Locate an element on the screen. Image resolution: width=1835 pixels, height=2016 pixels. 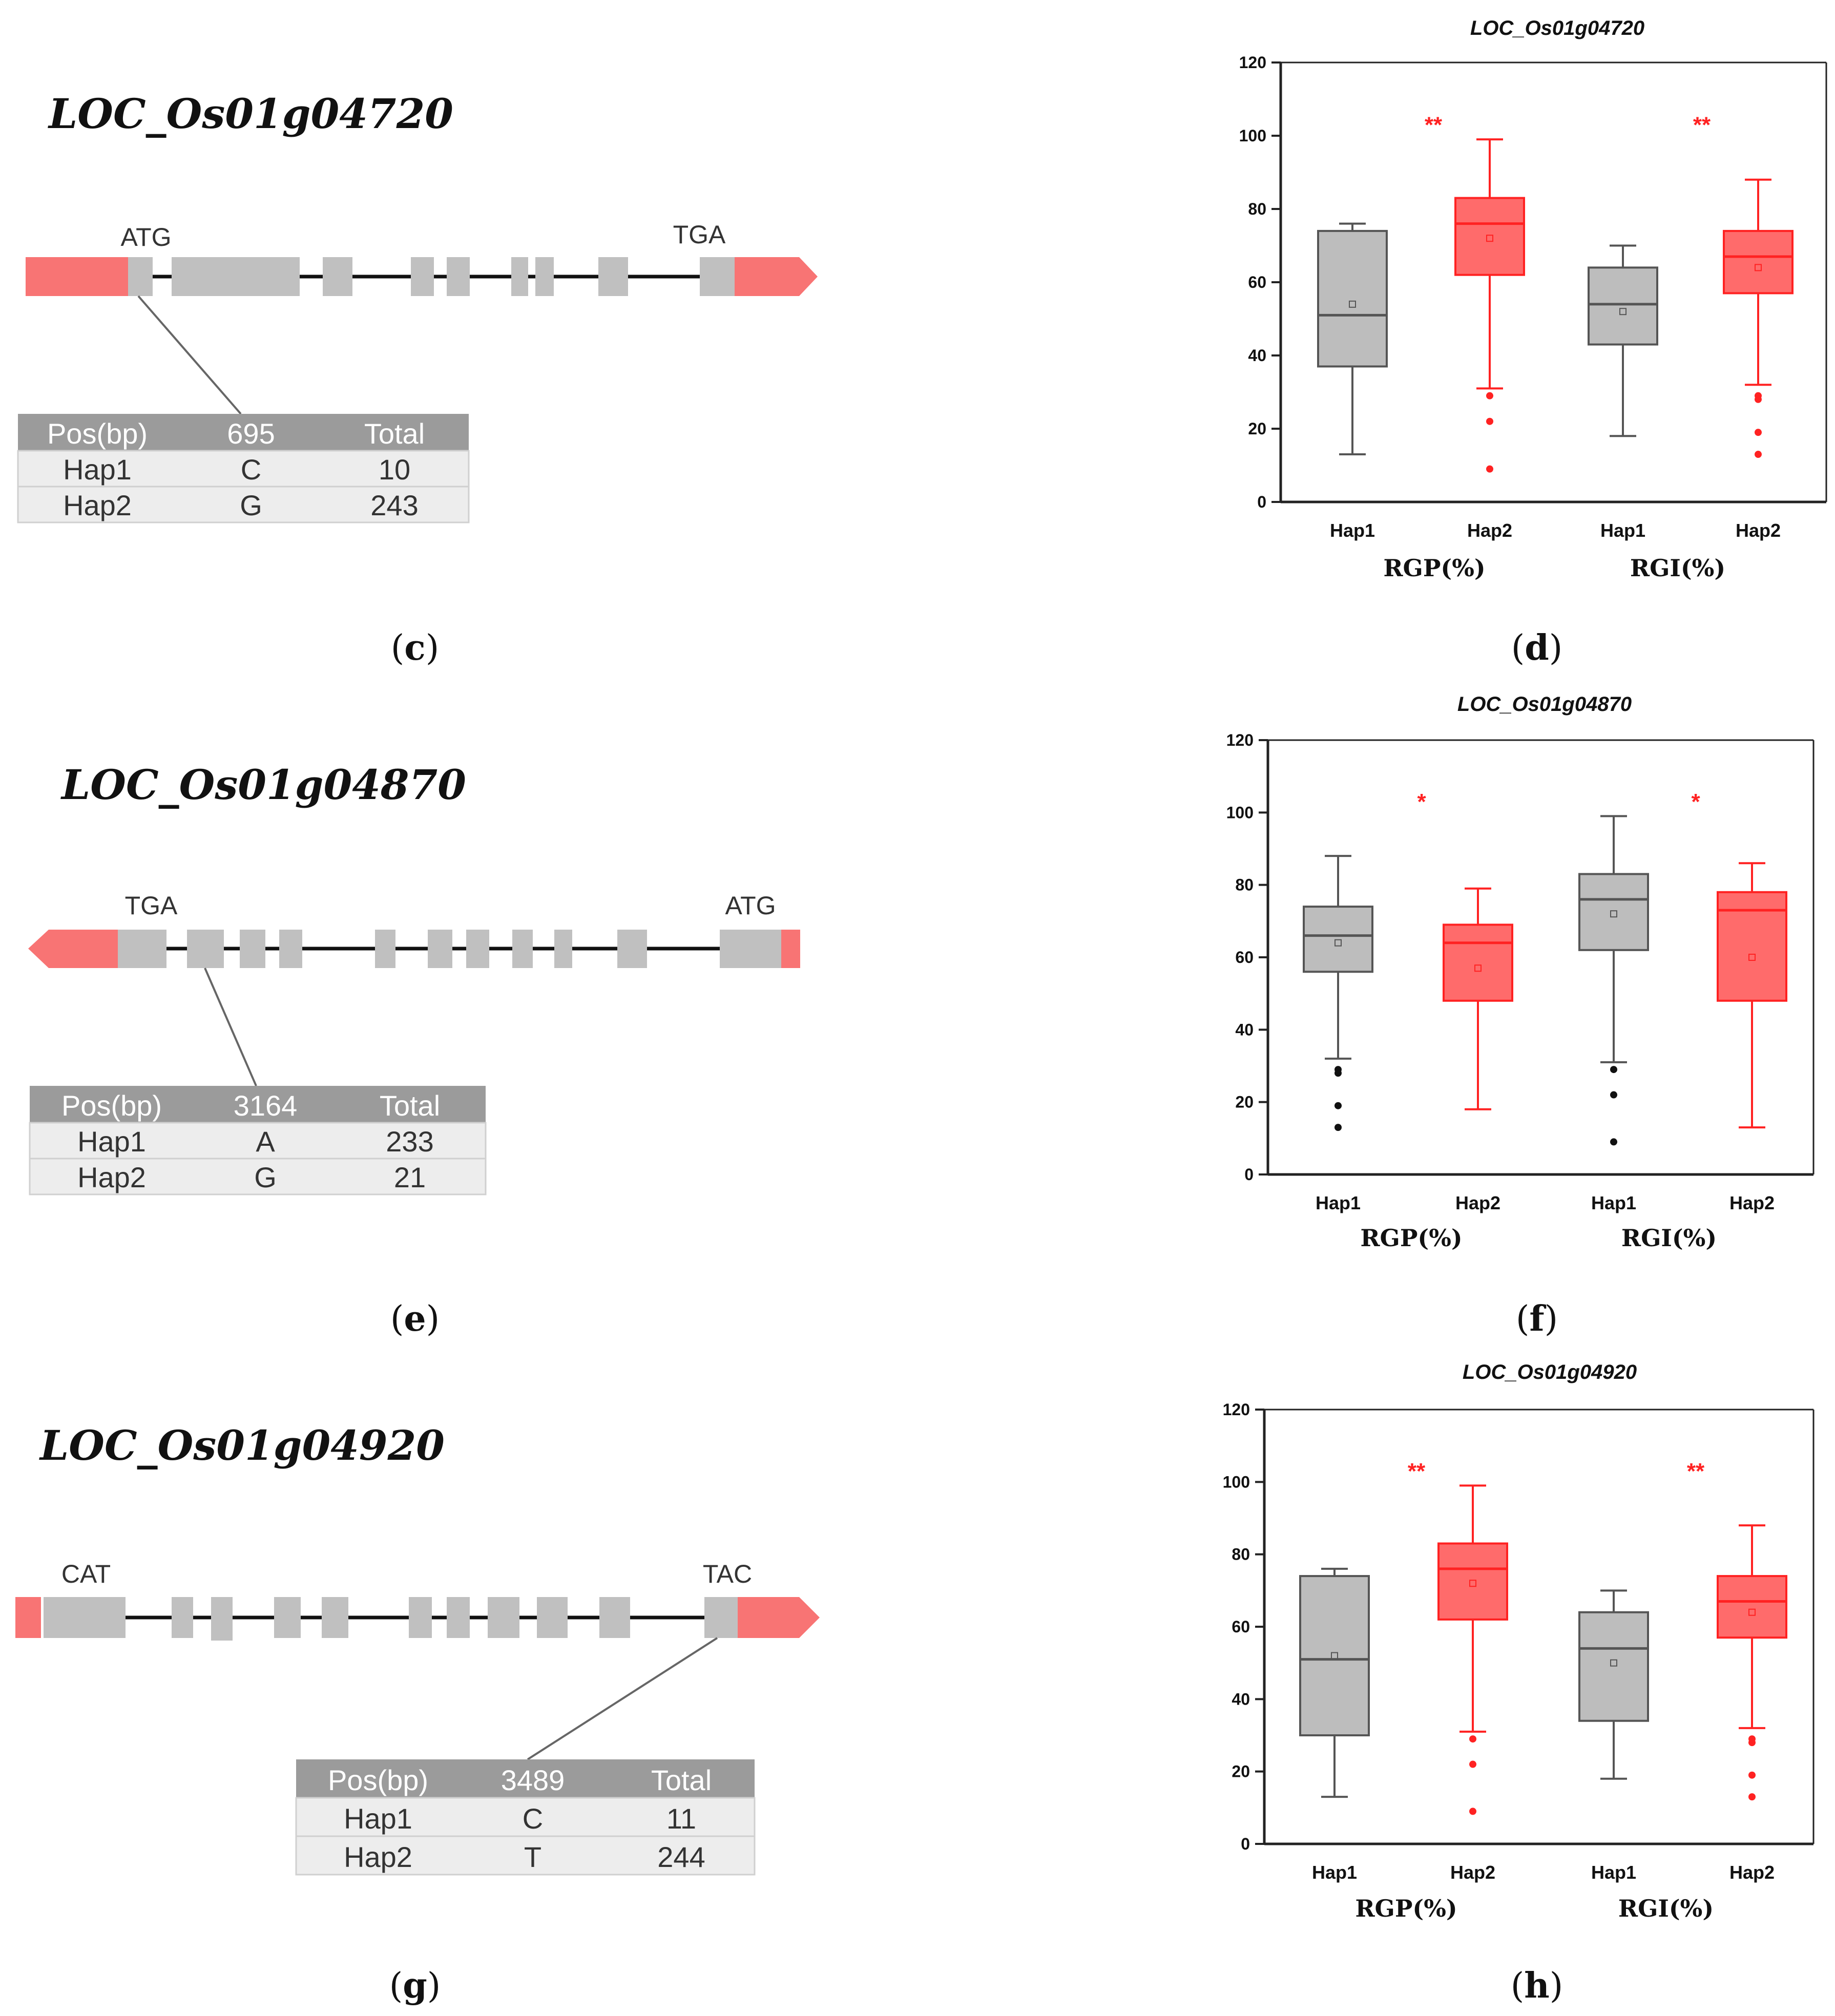
panel-label: (g) is located at coordinates (415, 1985).